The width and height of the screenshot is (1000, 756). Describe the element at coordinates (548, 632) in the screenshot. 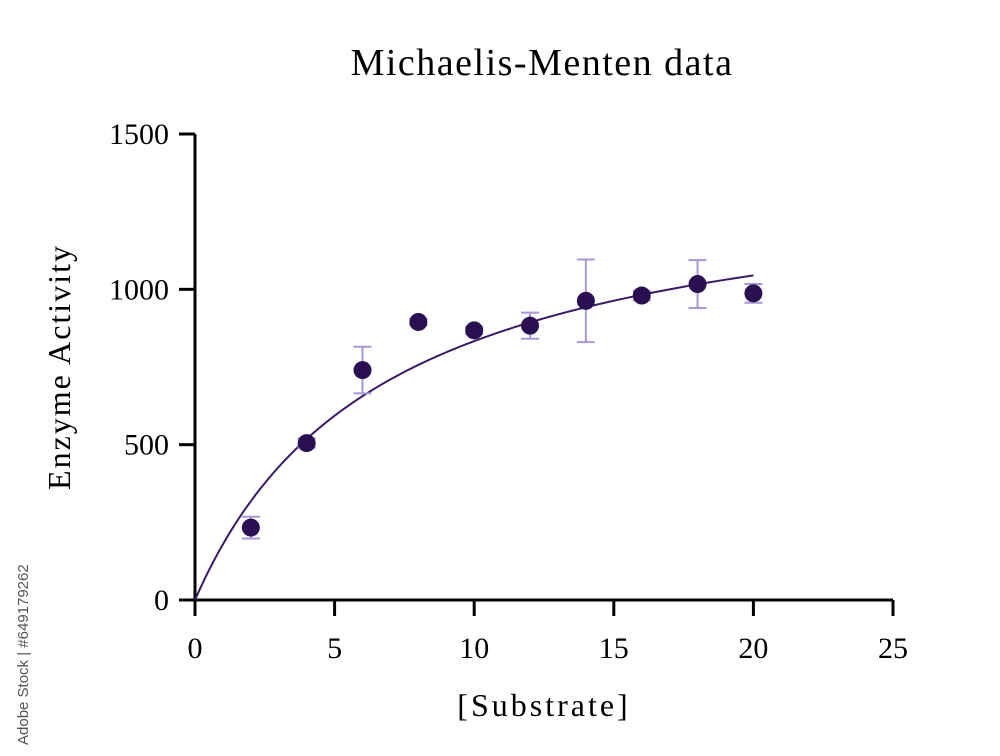

I see `x-ticks: 0 5 10 15 20 25` at that location.